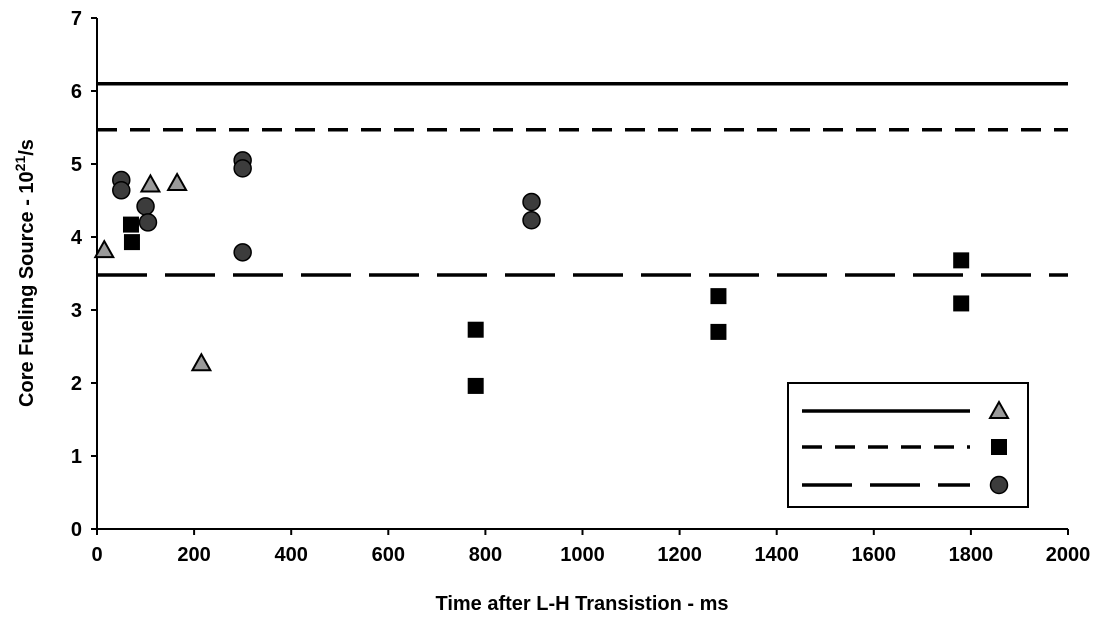  What do you see at coordinates (27, 289) in the screenshot?
I see `y-axis-title-main: Core Fueling Source - 10` at bounding box center [27, 289].